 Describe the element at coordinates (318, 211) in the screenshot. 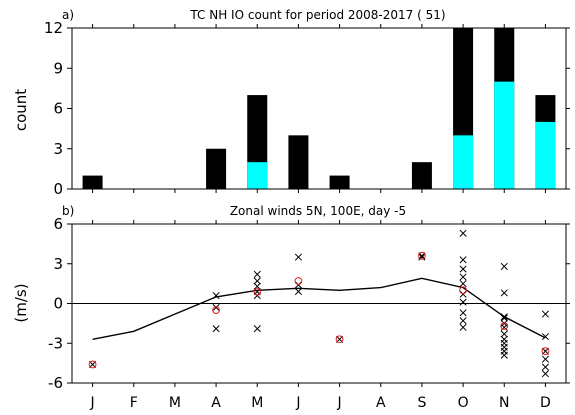

I see `panel-b-title: Zonal winds 5N, 100E, day -5` at that location.